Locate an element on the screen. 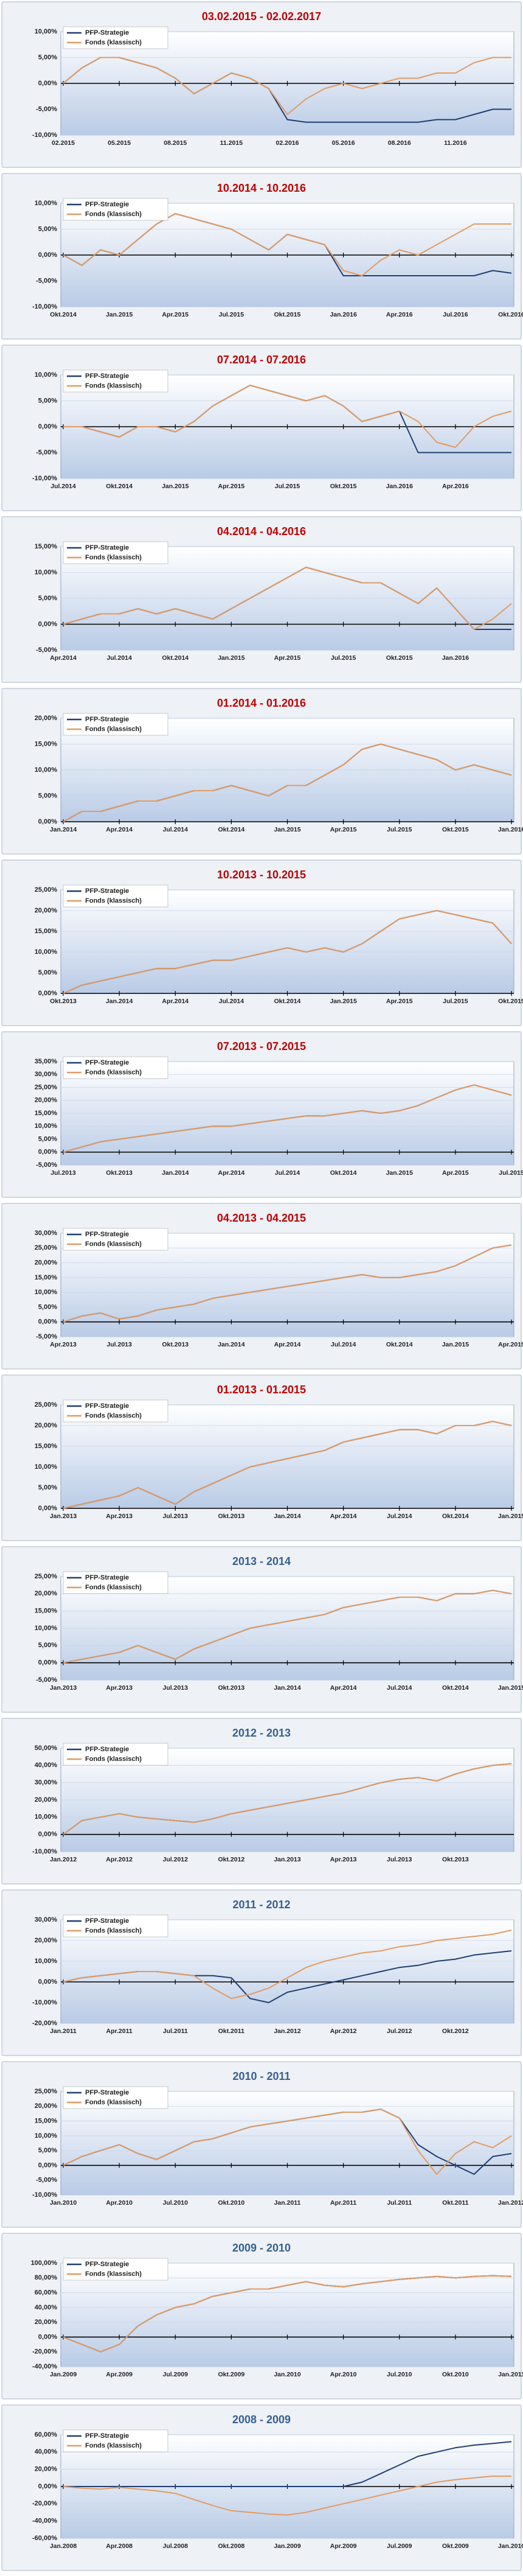 The width and height of the screenshot is (523, 2576). x-tick-label: Apr.2011 is located at coordinates (120, 2032).